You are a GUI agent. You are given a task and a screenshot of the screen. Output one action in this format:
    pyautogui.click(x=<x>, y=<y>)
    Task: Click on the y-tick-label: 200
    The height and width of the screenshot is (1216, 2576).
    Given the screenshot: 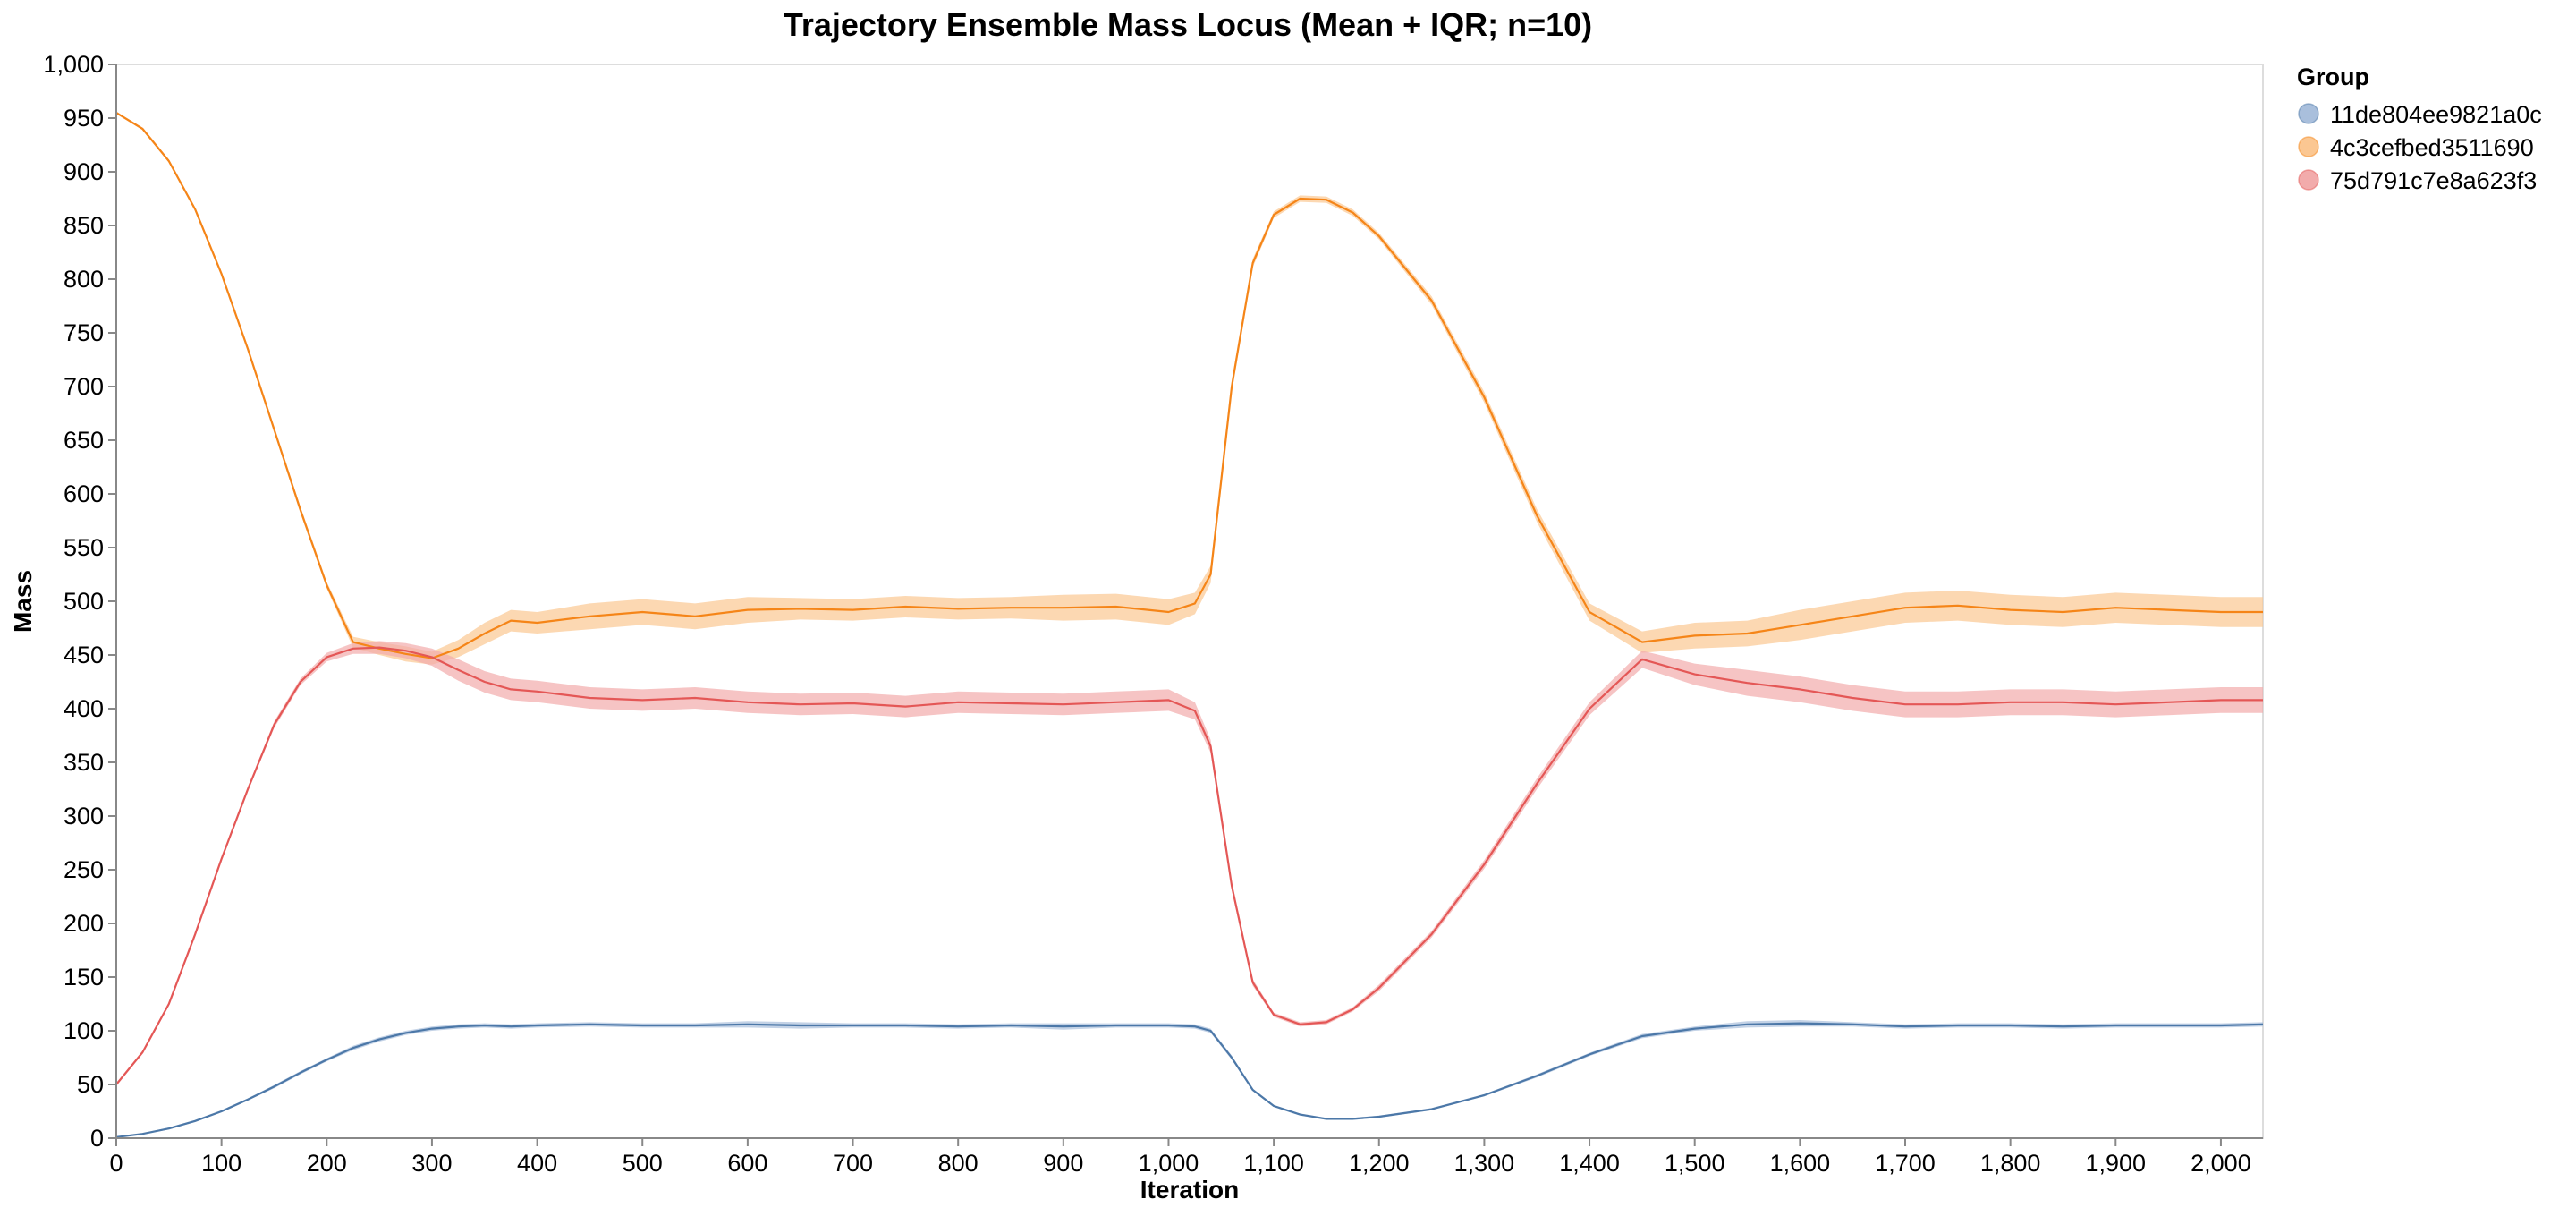 What is the action you would take?
    pyautogui.click(x=84, y=923)
    